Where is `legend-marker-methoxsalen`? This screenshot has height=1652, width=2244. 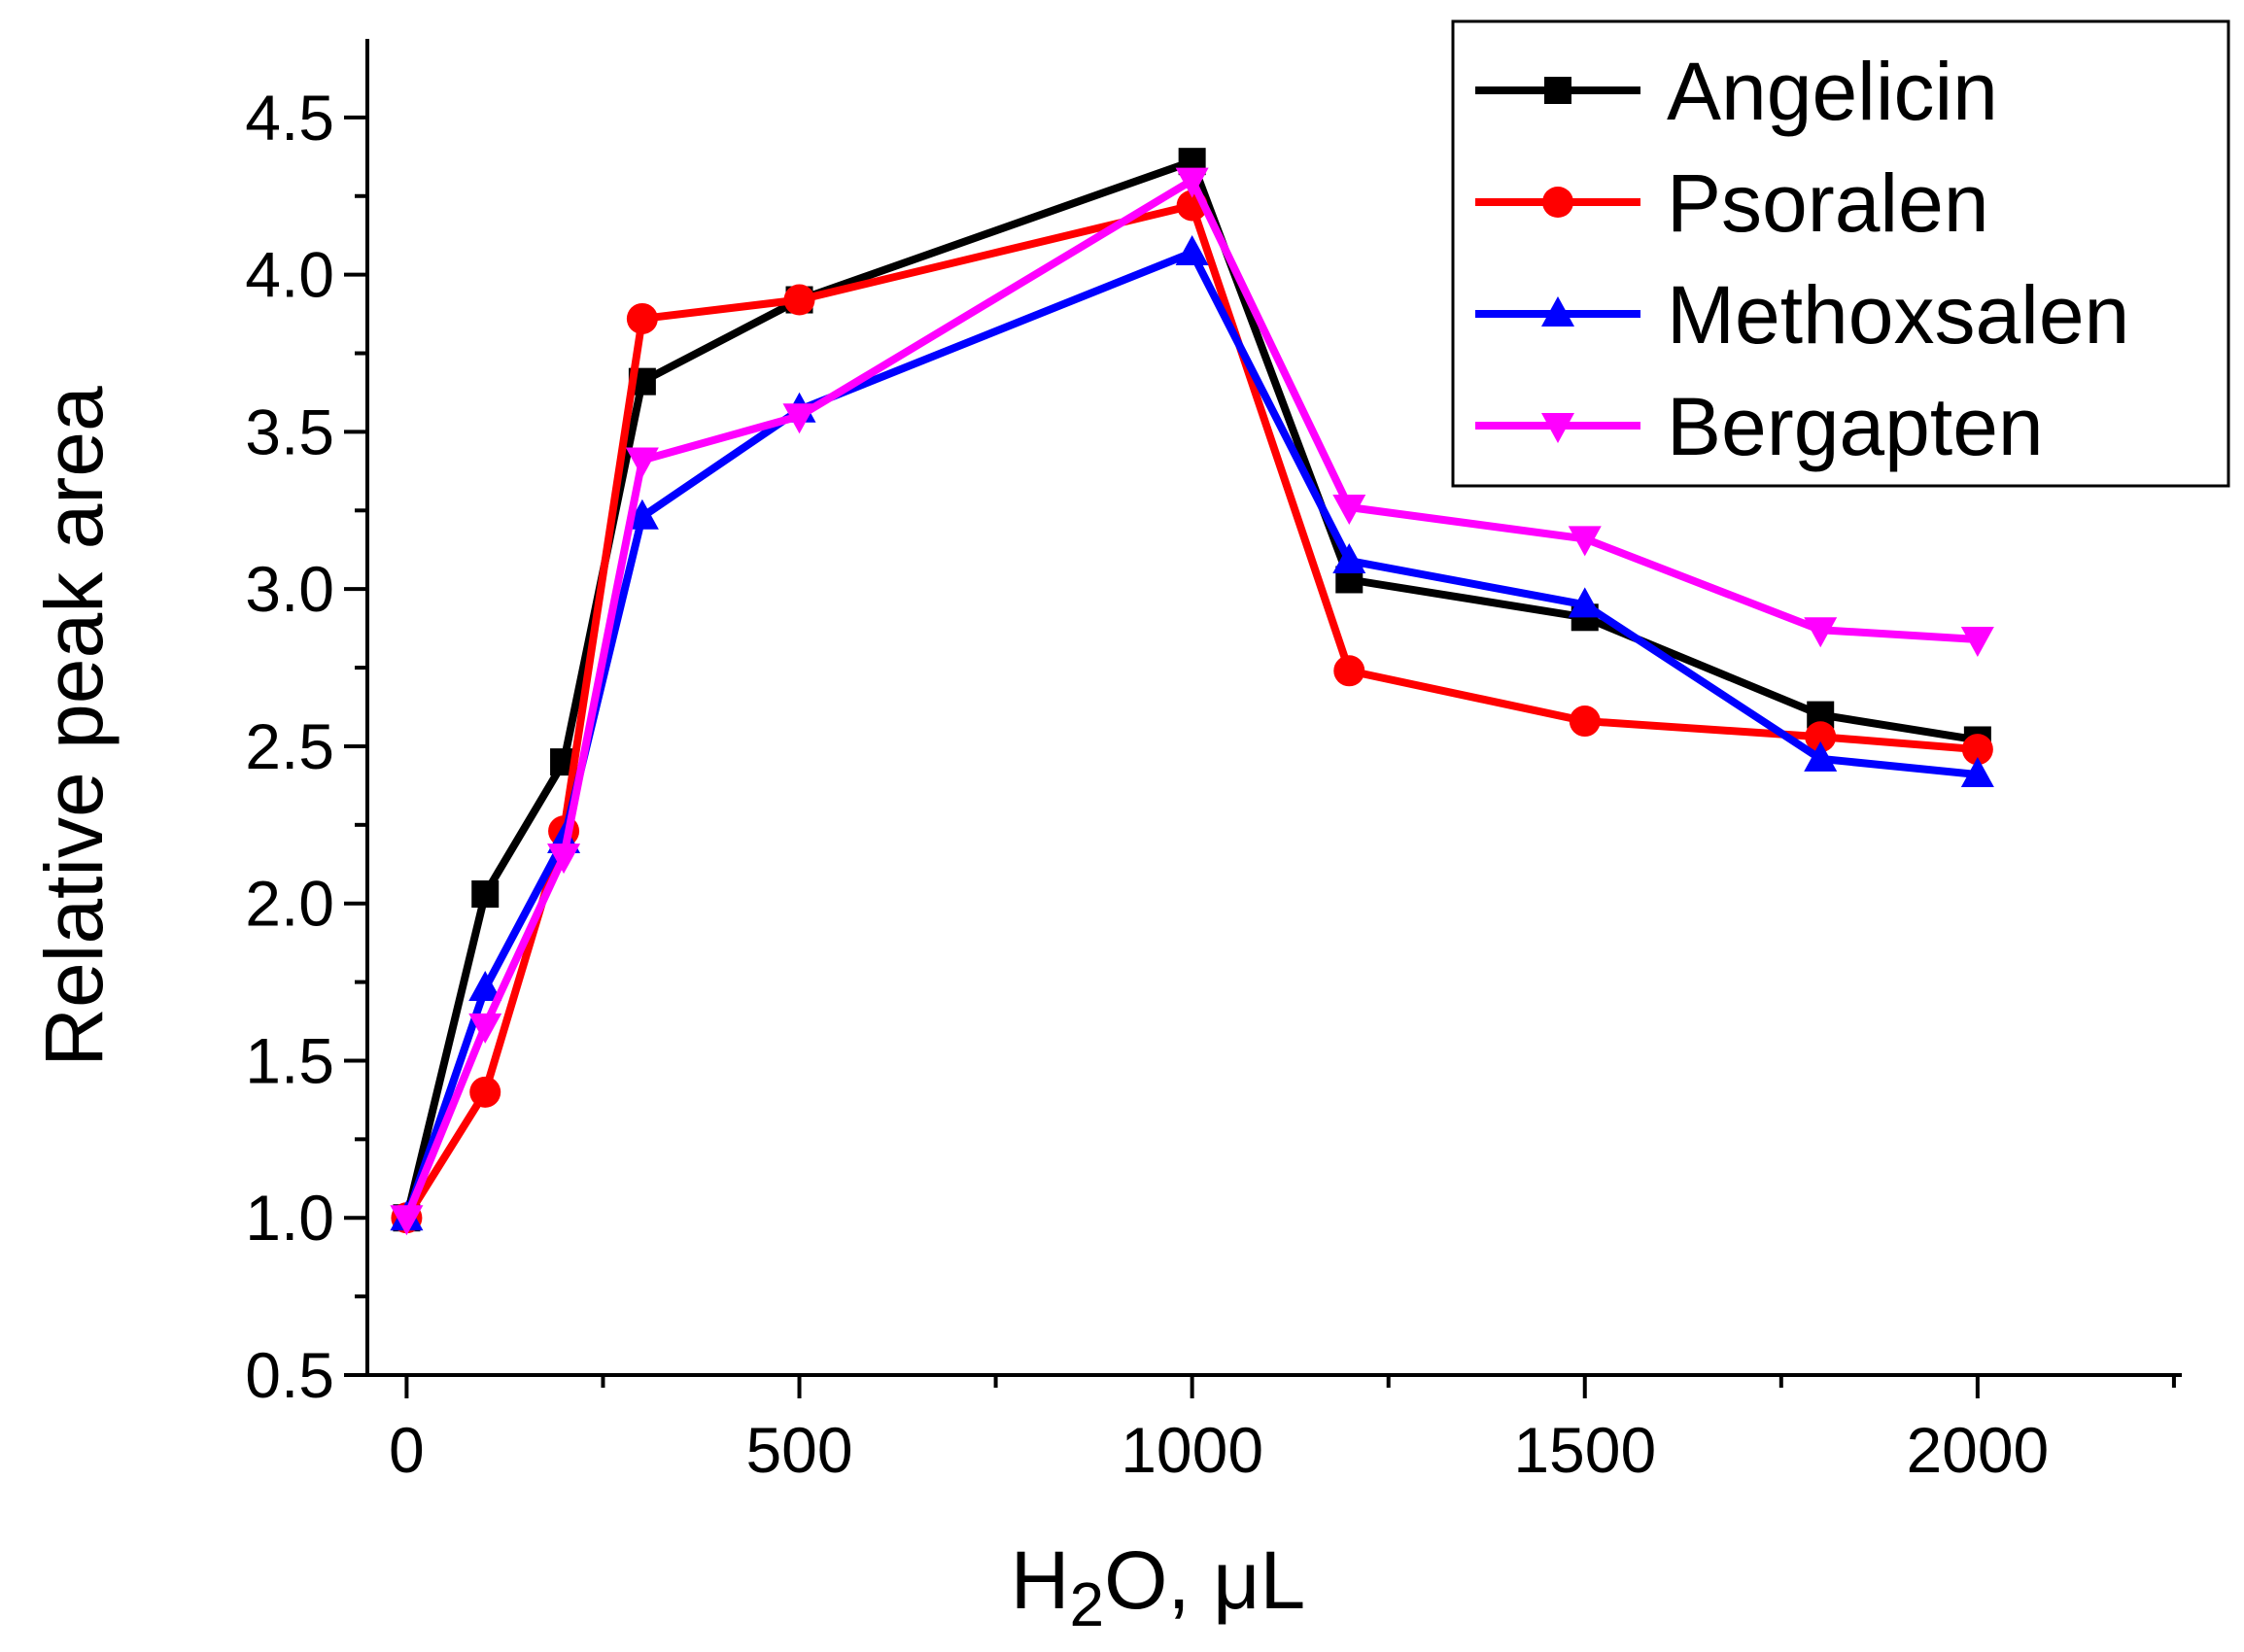 legend-marker-methoxsalen is located at coordinates (1557, 311).